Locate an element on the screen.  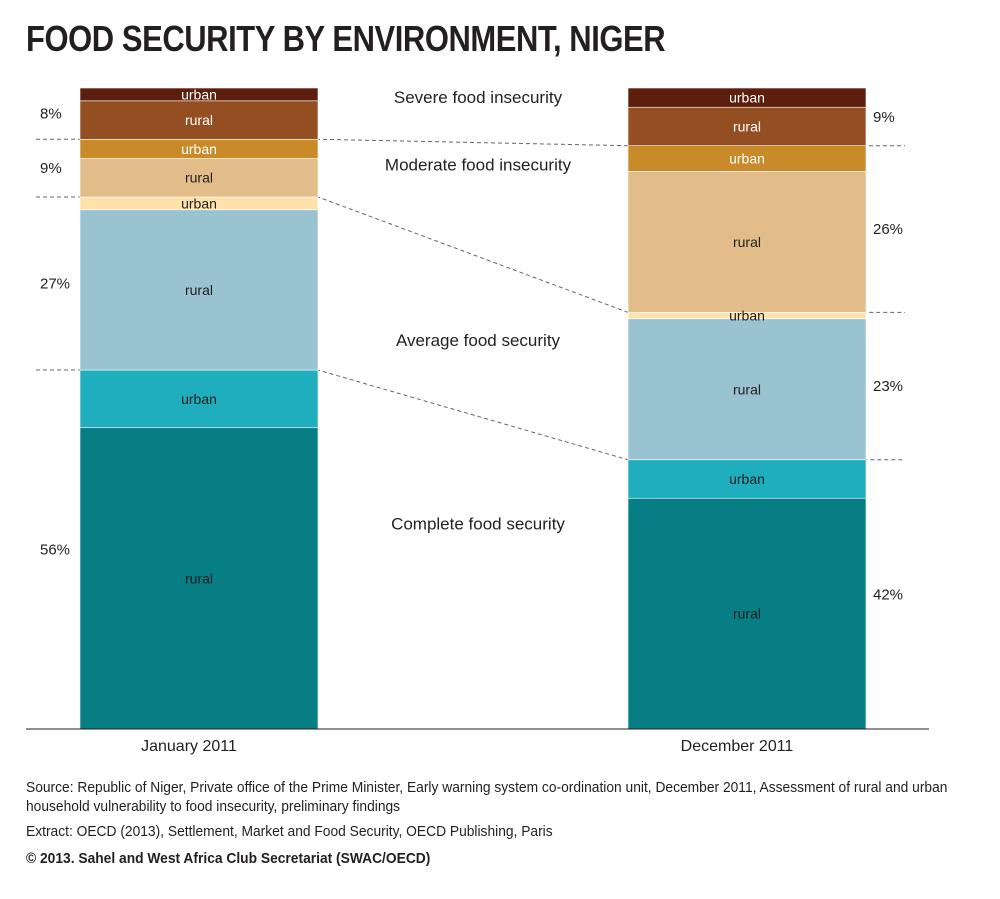
group-total-label: 42% is located at coordinates (888, 594).